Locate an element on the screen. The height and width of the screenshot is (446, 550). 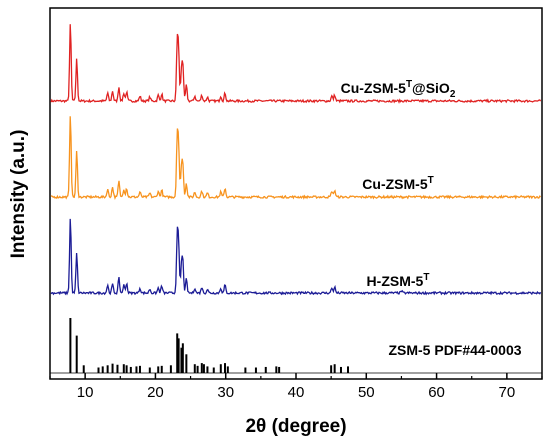
series-label-1: Cu-ZSM-5T@SiO2 is located at coordinates (398, 89).